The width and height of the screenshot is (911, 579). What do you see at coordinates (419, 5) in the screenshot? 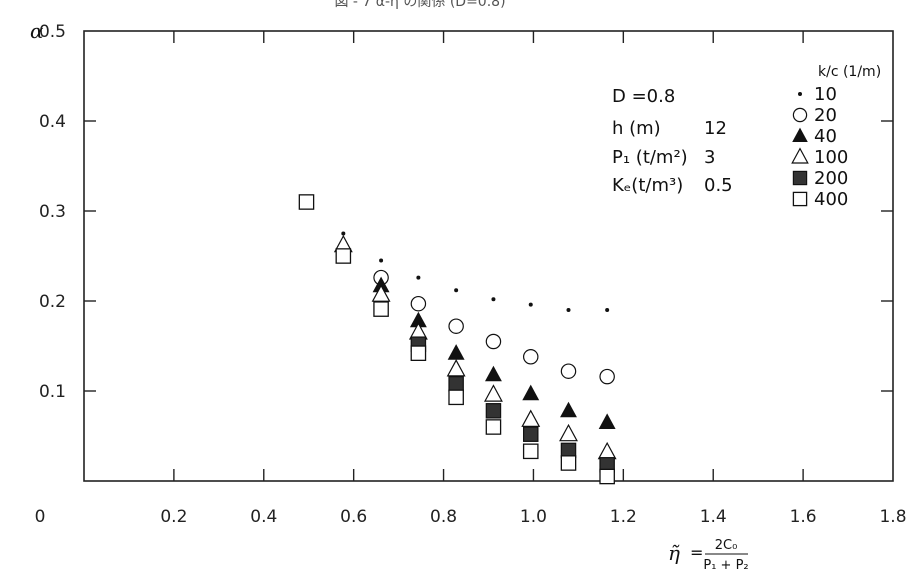
I see `chart-title-fragment: 図 - 7 α-η̃ の関係 (D=0.8)` at bounding box center [419, 5].